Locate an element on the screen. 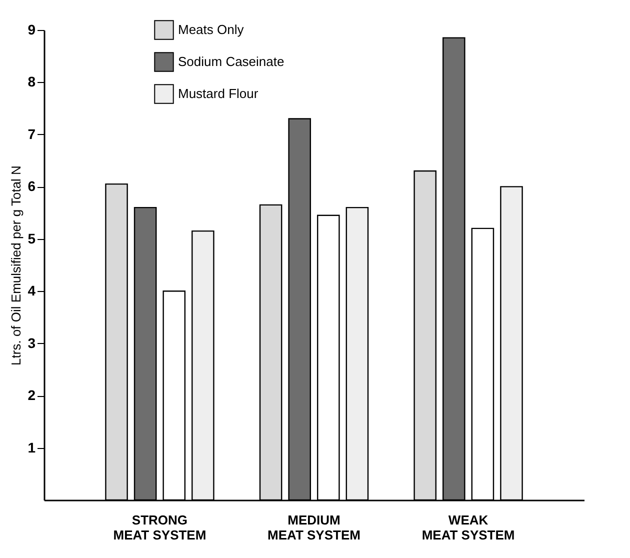 This screenshot has height=558, width=630. x-tick-label: STRONG MEAT SYSTEM is located at coordinates (159, 527).